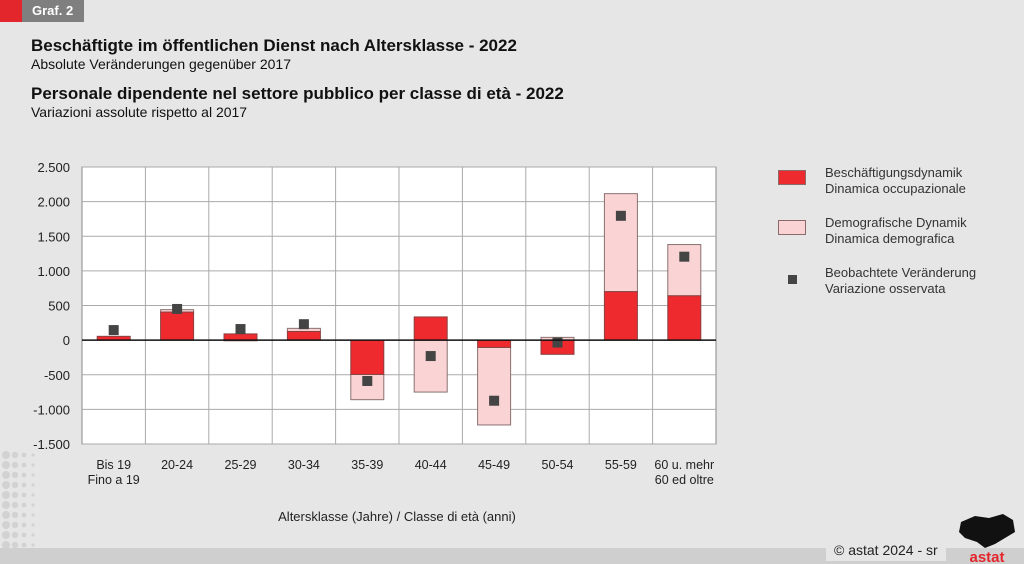 The height and width of the screenshot is (564, 1024). I want to click on legend-label-de: Beobachtete Veränderung, so click(901, 272).